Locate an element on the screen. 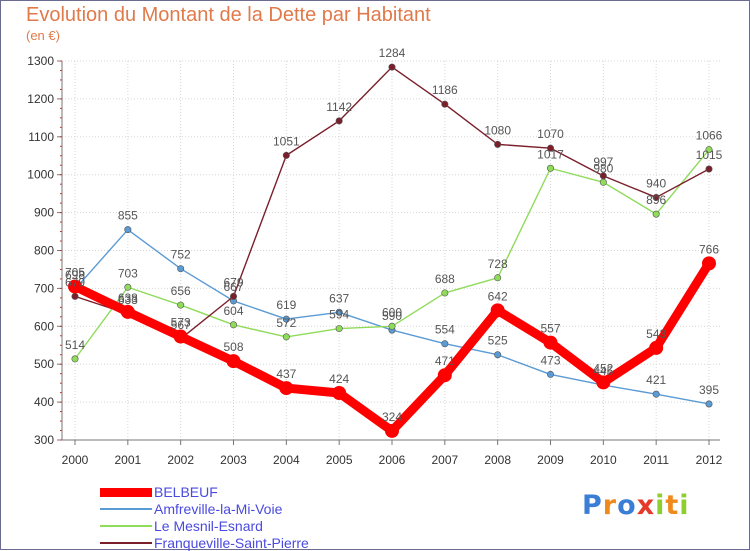  data-label: 1070 is located at coordinates (550, 134).